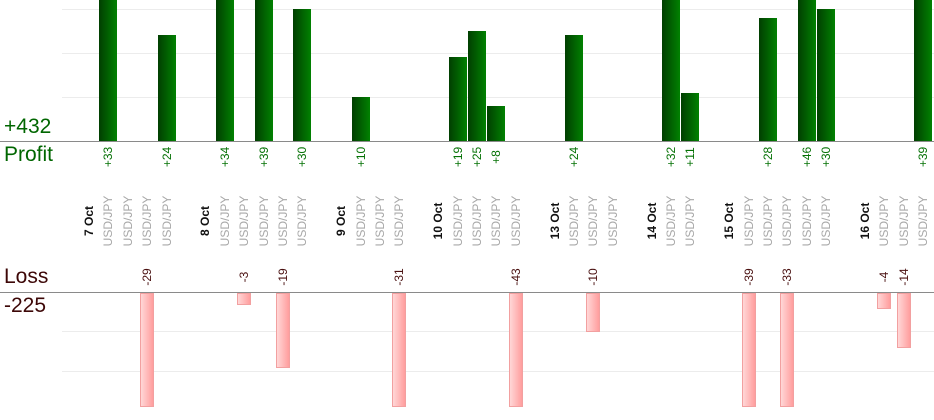  Describe the element at coordinates (467, 141) in the screenshot. I see `profit-baseline` at that location.